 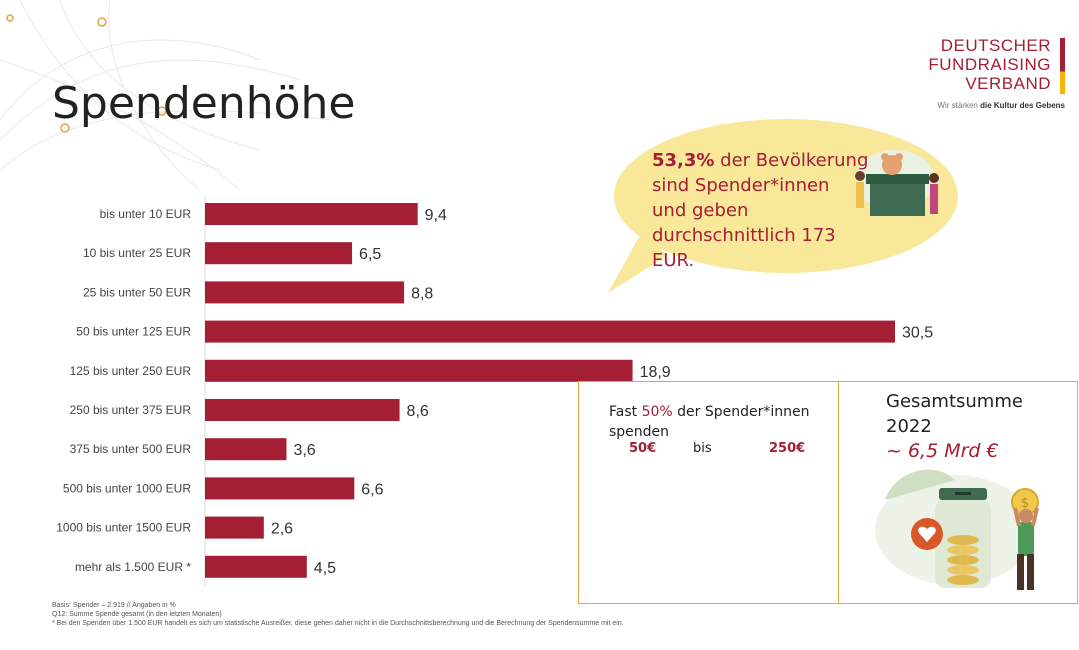 What do you see at coordinates (791, 160) in the screenshot?
I see `bubble-line-1: der Bevölkerung` at bounding box center [791, 160].